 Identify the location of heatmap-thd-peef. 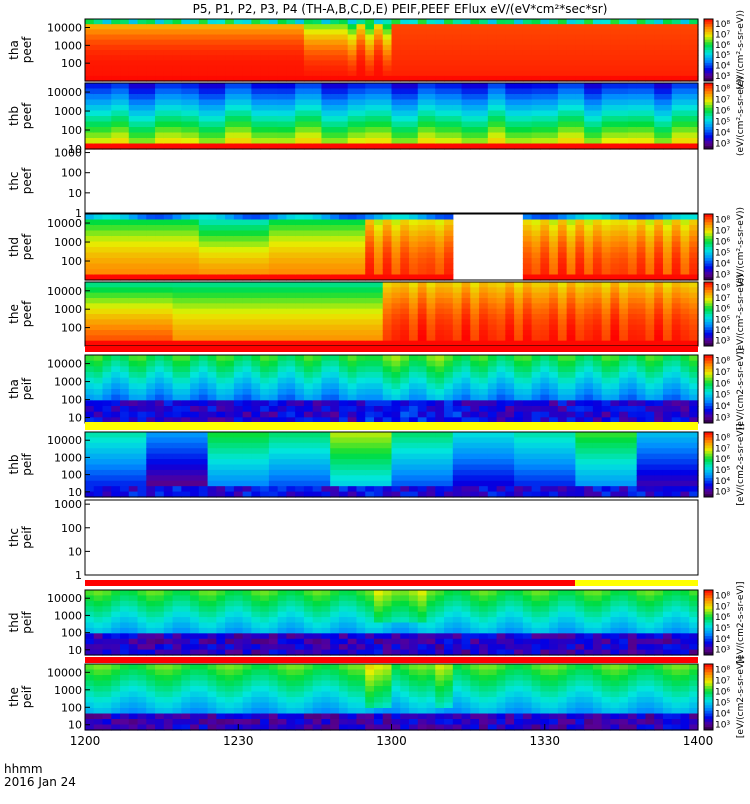
(392, 247).